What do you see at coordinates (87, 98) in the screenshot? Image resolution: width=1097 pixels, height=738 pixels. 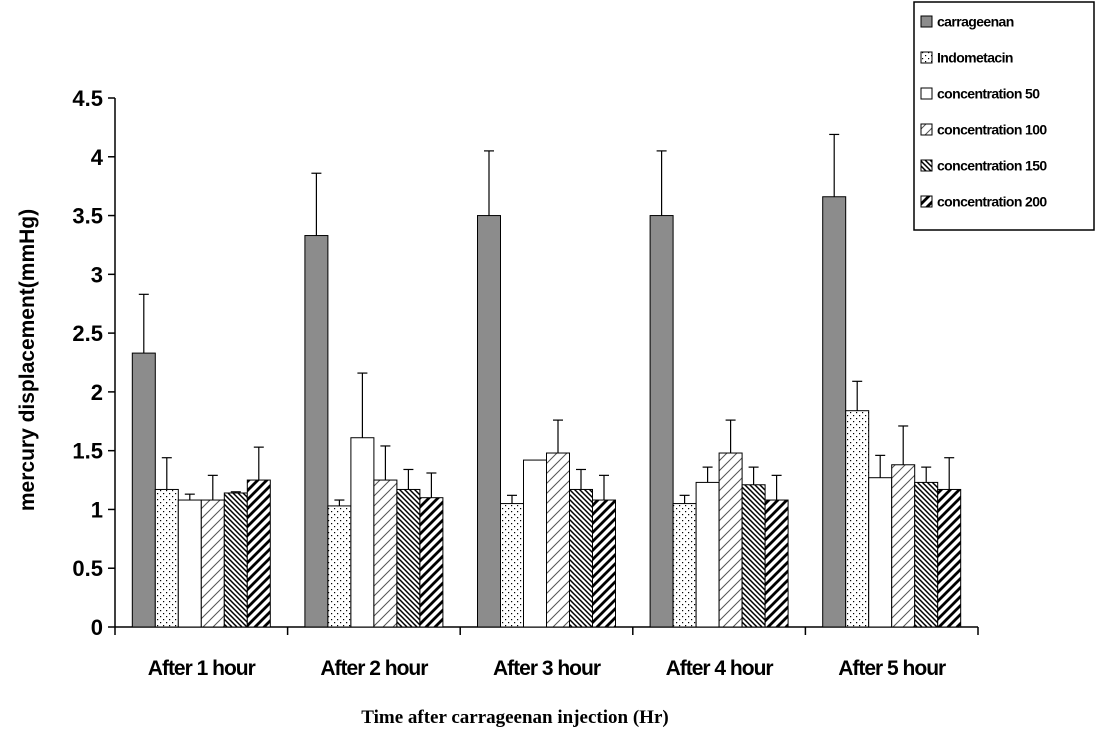 I see `y-tick-label: 4.5` at bounding box center [87, 98].